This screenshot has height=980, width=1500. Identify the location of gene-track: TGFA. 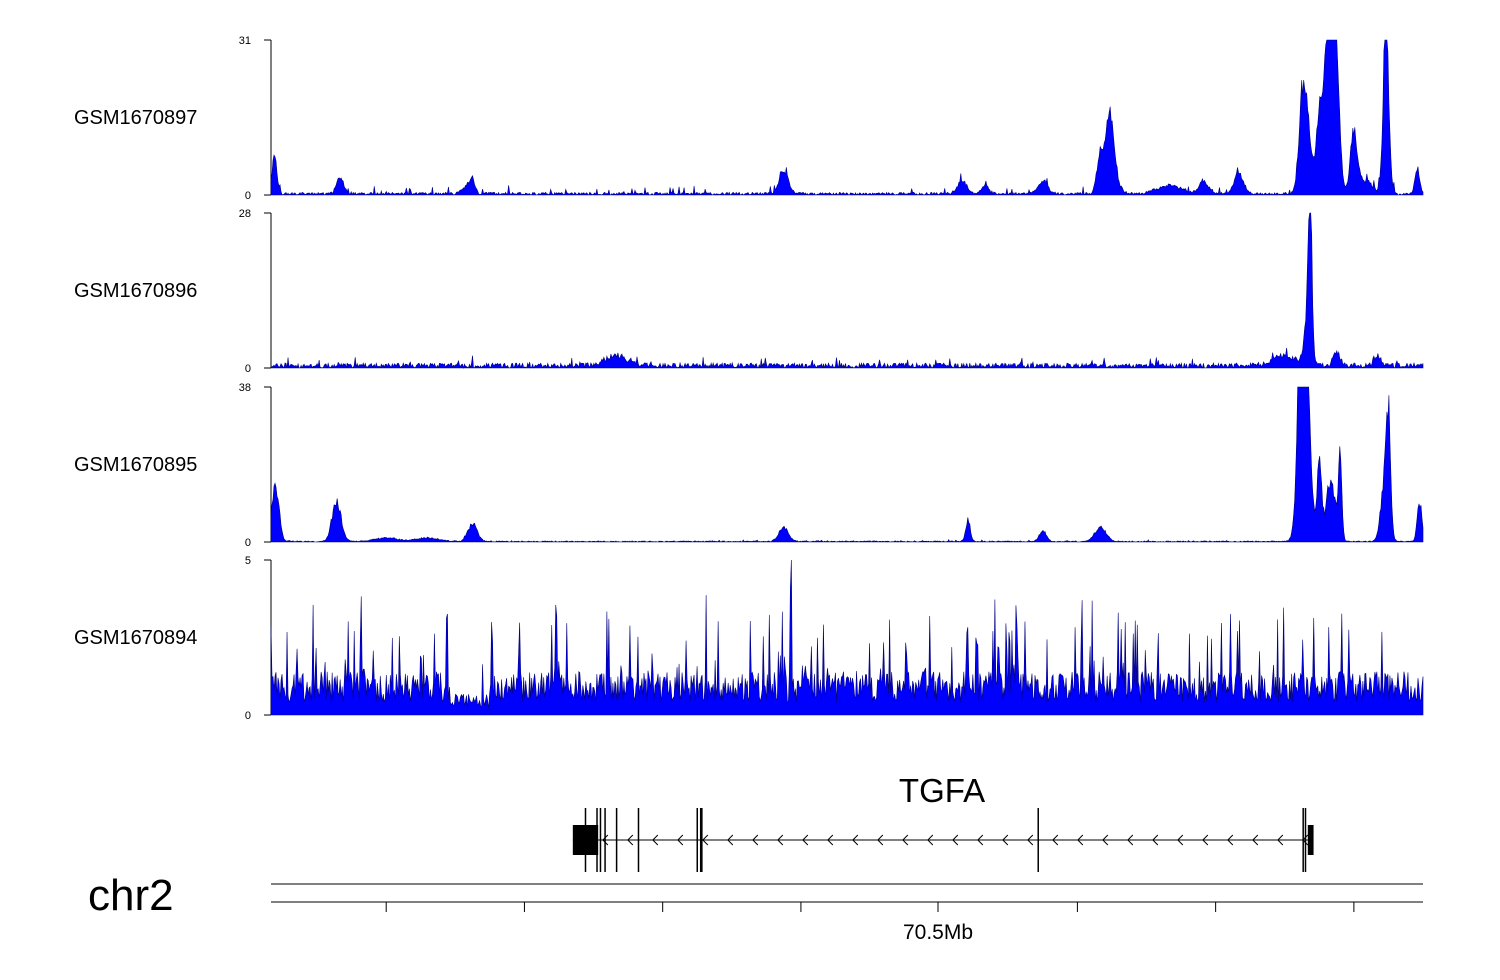
(943, 822).